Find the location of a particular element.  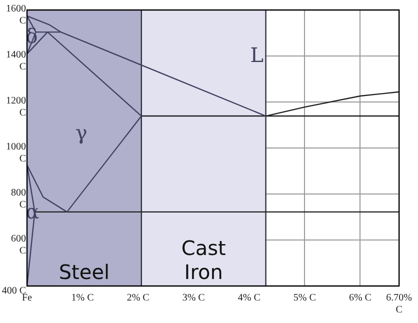

band-label: Steel is located at coordinates (84, 272).